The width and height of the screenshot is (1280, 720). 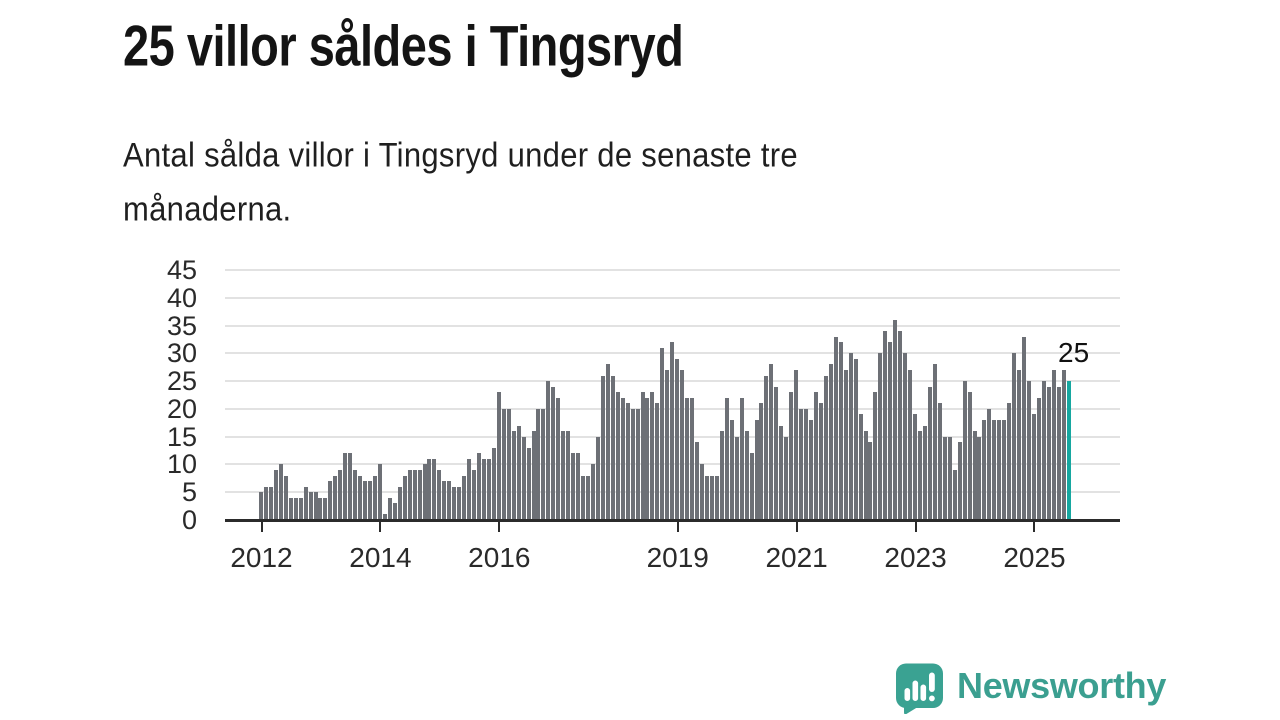 I want to click on x-tick-label-2025: 2025, so click(x=1034, y=557).